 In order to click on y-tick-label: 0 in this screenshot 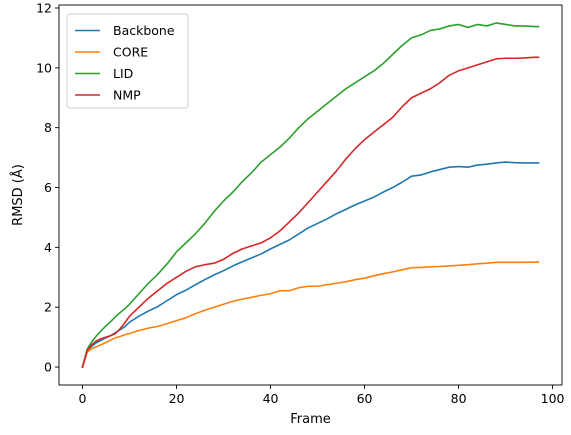, I will do `click(48, 367)`.